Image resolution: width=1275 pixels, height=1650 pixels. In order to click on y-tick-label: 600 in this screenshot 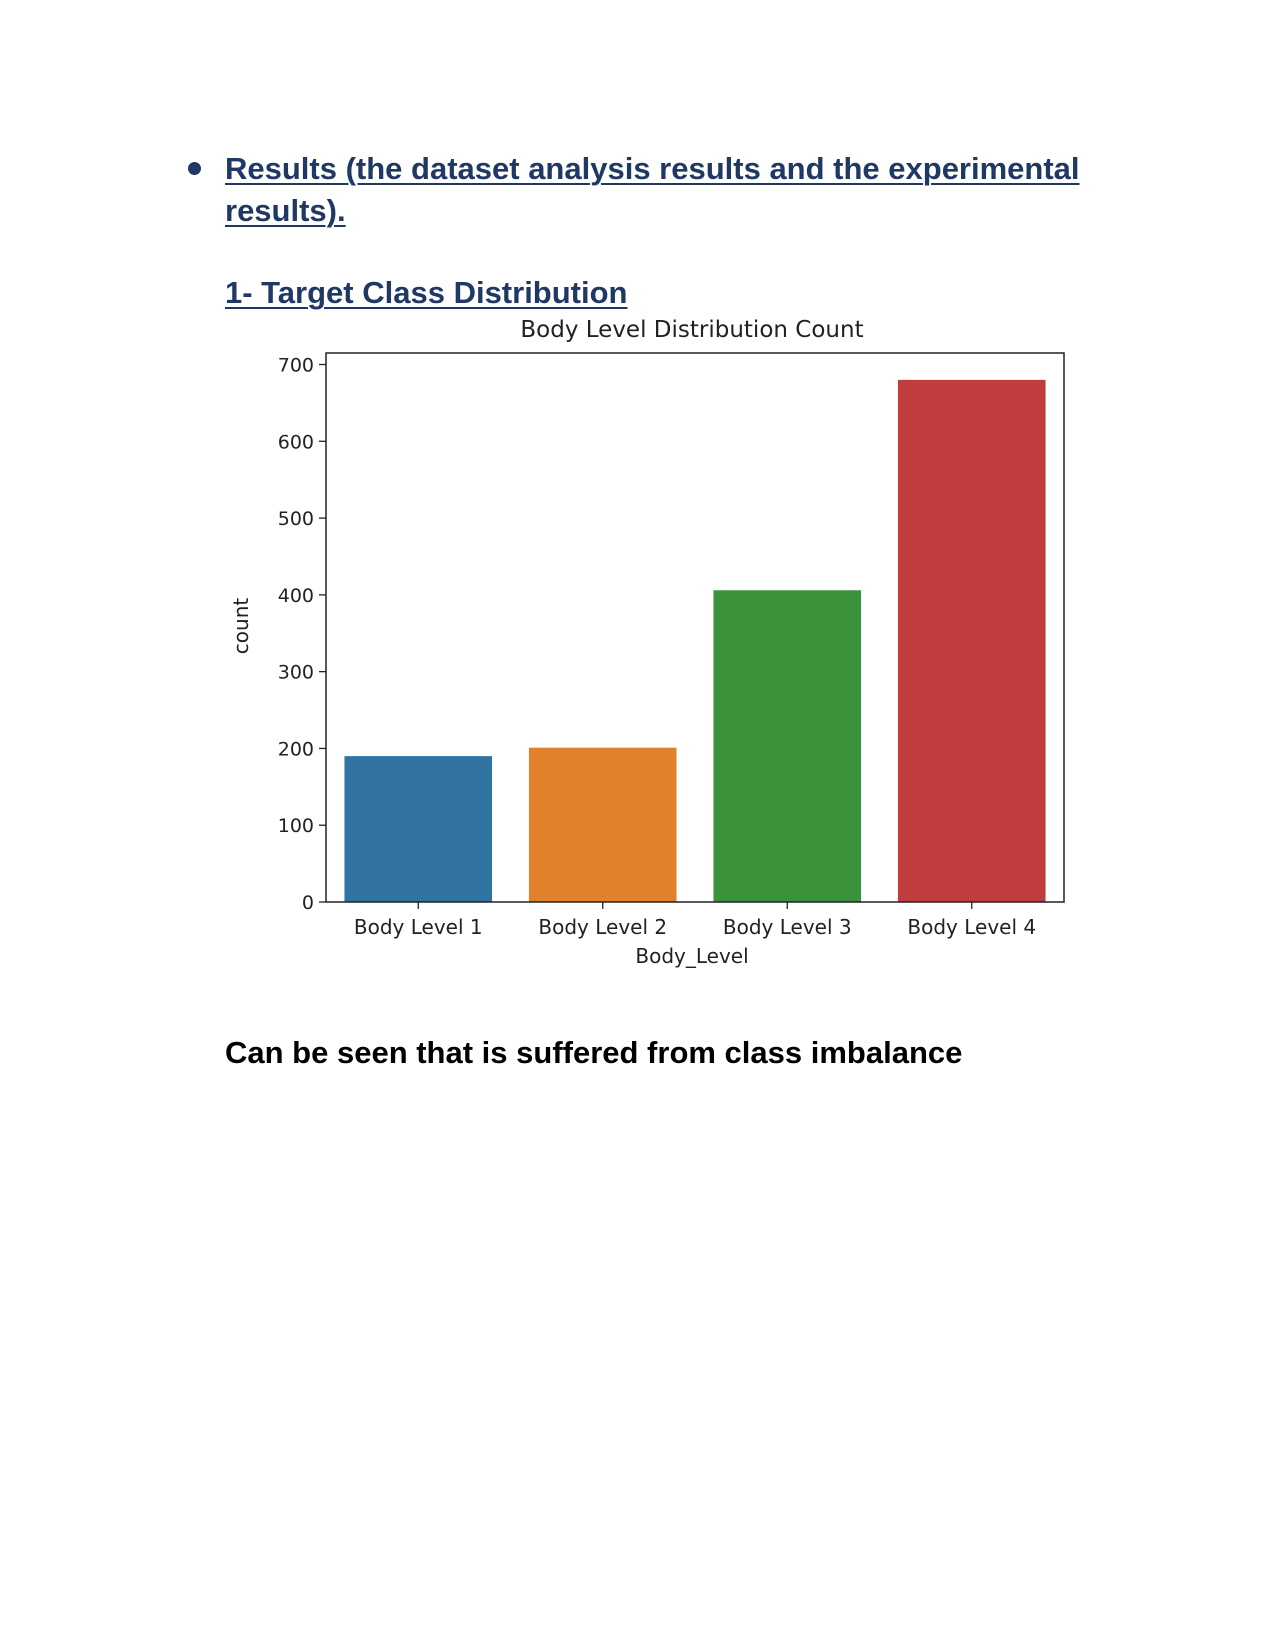, I will do `click(296, 442)`.